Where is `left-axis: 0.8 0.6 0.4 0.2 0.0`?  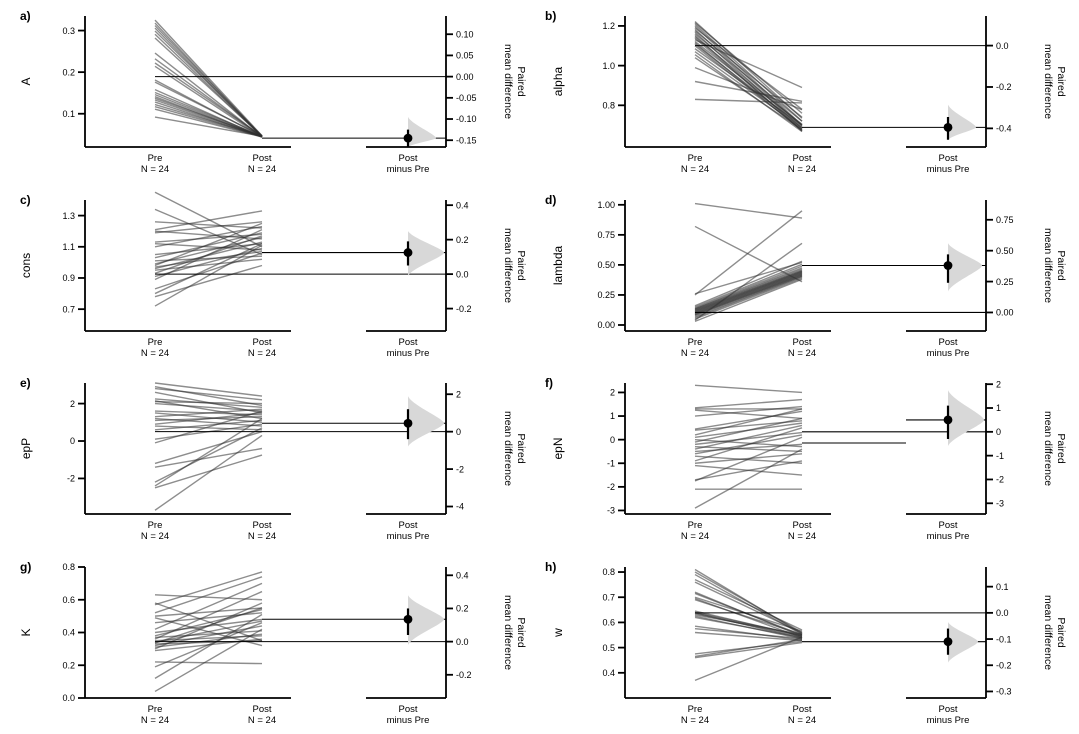 left-axis: 0.8 0.6 0.4 0.2 0.0 is located at coordinates (73, 632).